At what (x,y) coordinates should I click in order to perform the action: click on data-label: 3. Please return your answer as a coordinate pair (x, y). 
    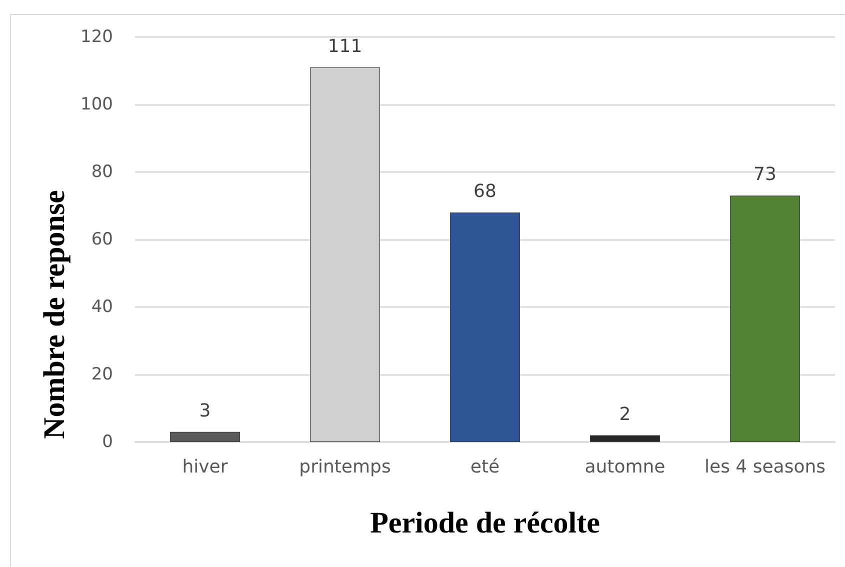
    Looking at the image, I should click on (205, 411).